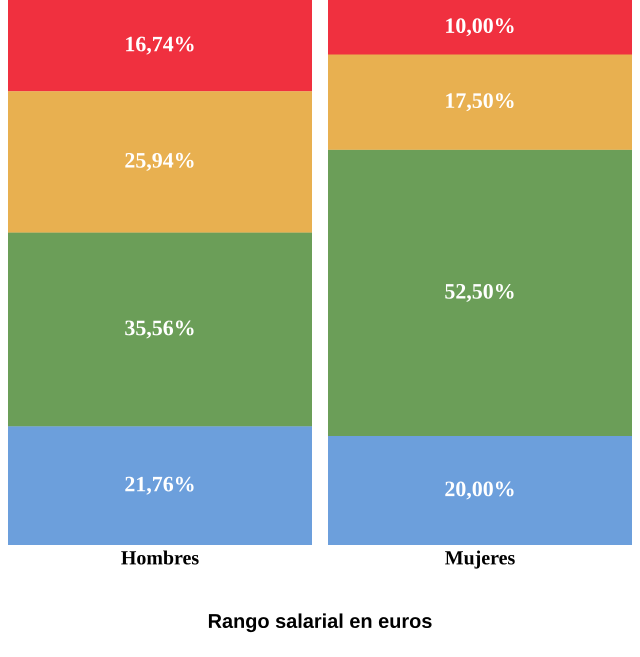  Describe the element at coordinates (480, 559) in the screenshot. I see `x-tick-label: Mujeres` at that location.